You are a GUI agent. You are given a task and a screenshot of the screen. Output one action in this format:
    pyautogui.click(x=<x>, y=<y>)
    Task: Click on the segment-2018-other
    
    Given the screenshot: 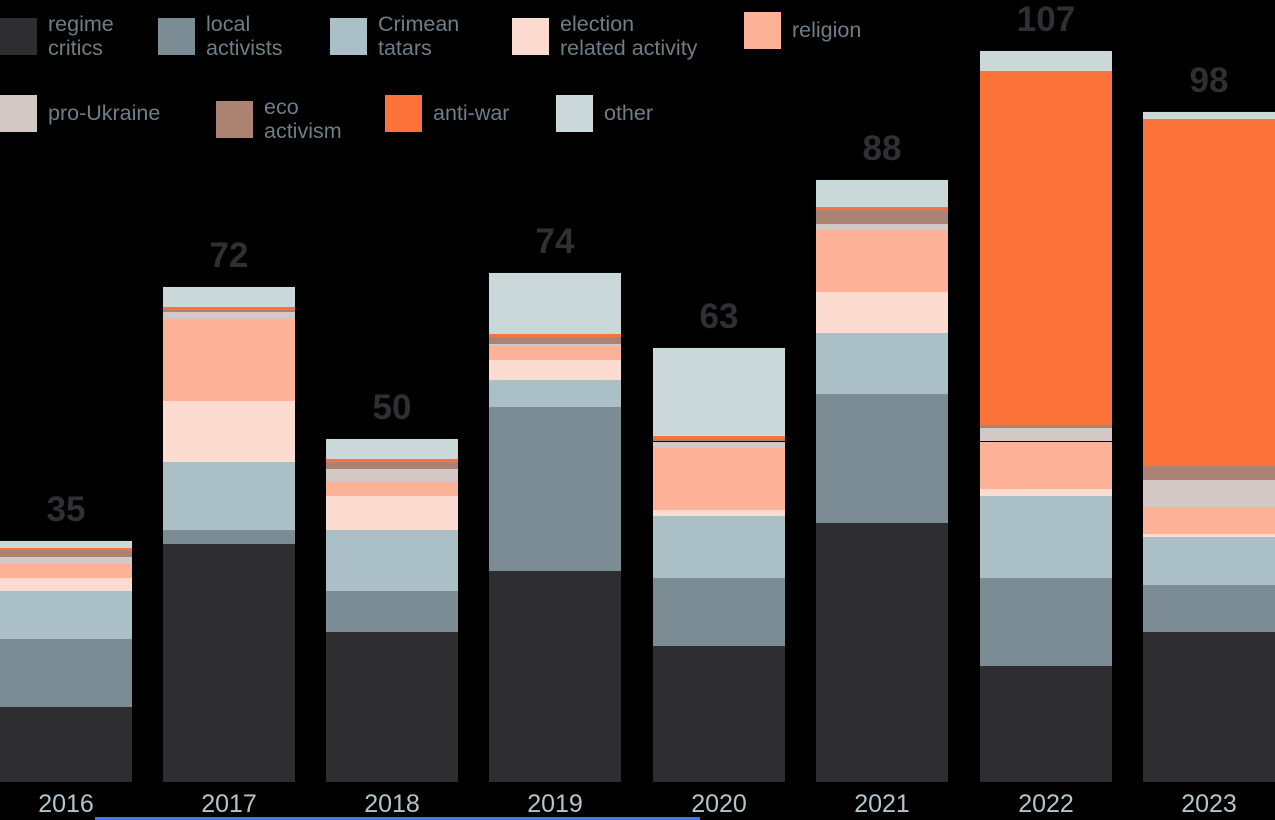 What is the action you would take?
    pyautogui.click(x=392, y=449)
    